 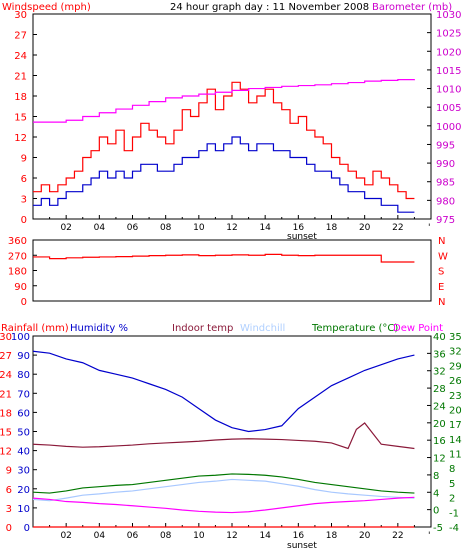 What do you see at coordinates (448, 34) in the screenshot?
I see `barometer-ytick-label: 1025` at bounding box center [448, 34].